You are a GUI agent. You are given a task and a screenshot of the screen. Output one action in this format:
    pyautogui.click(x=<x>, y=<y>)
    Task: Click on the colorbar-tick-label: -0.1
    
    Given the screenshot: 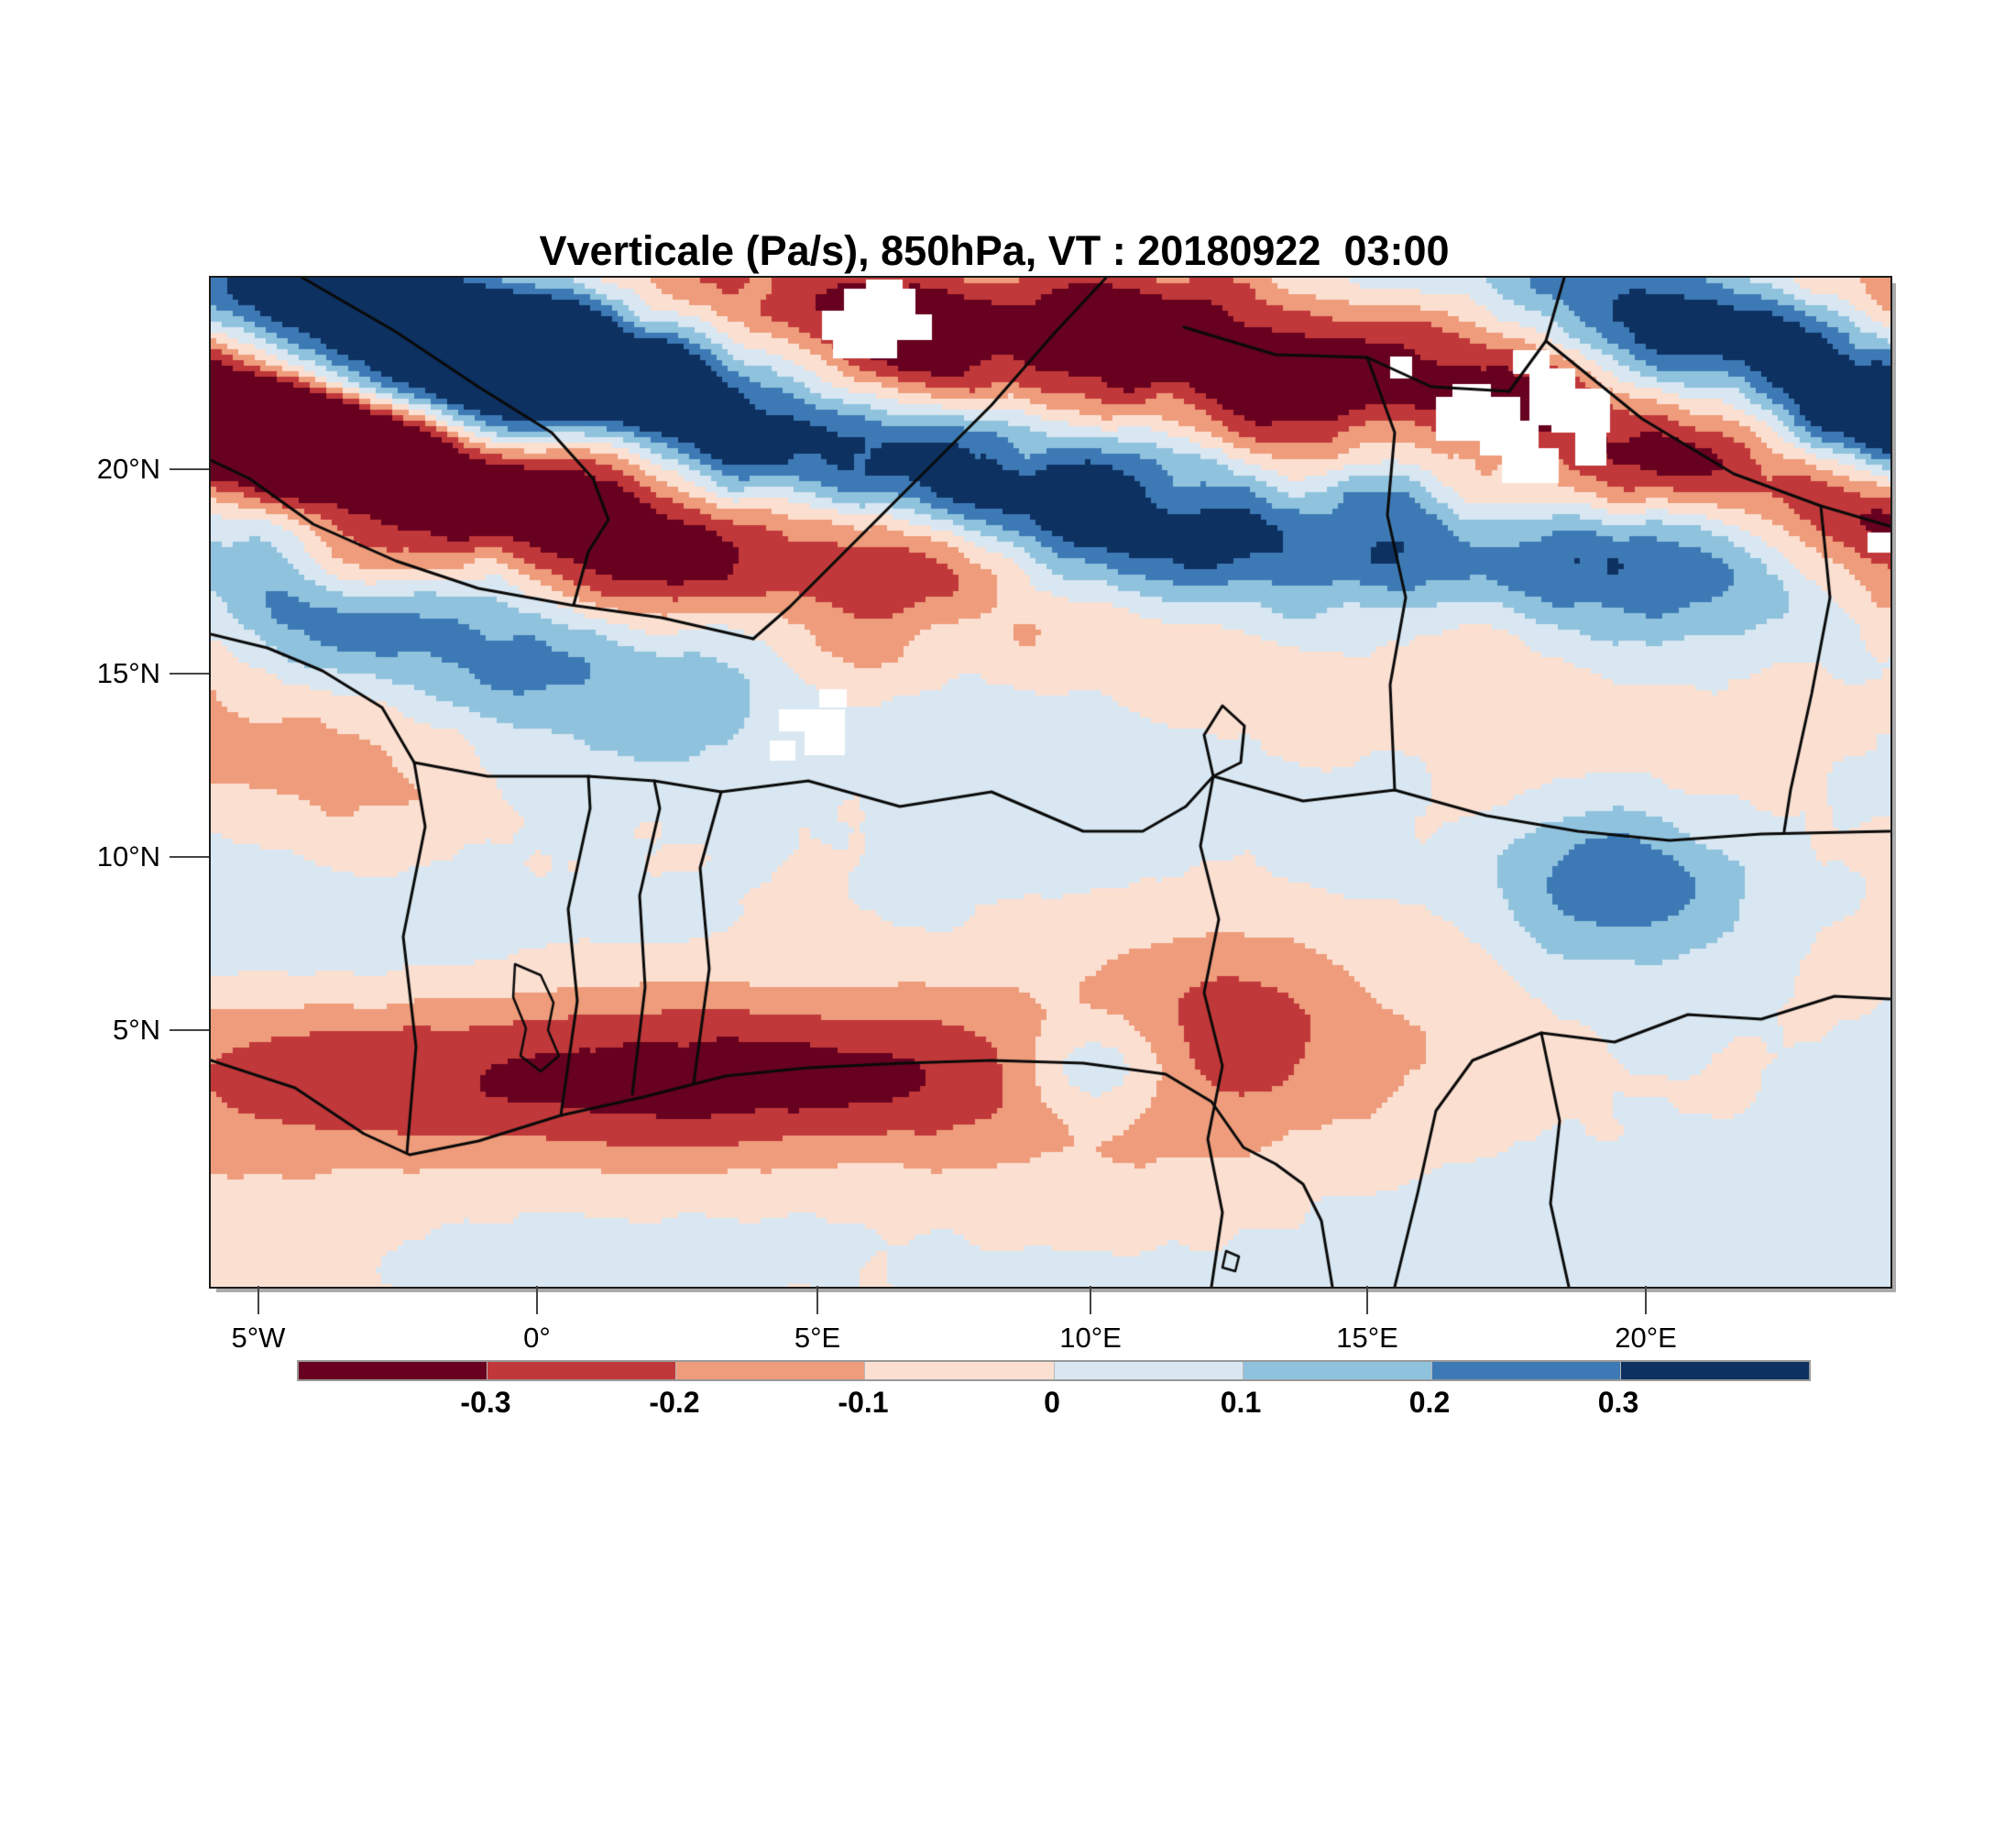 What is the action you would take?
    pyautogui.click(x=863, y=1402)
    